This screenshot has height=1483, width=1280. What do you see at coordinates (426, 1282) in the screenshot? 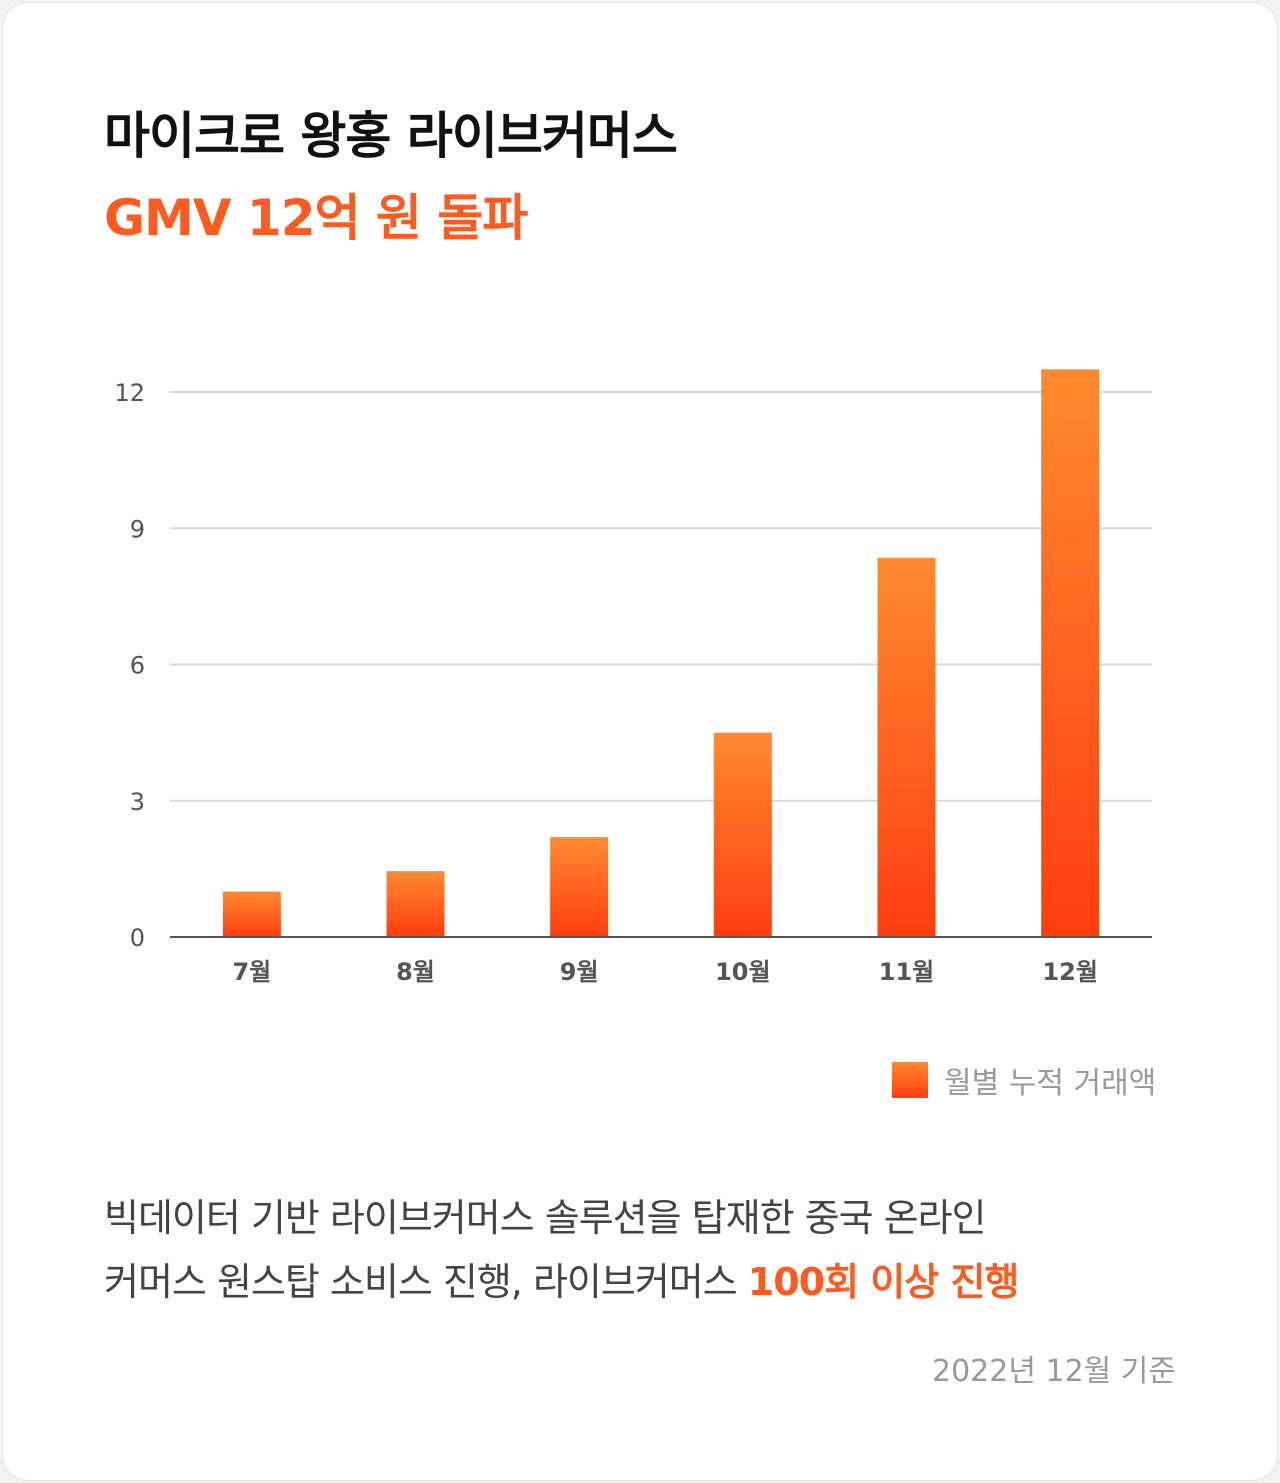
I see `description-line2: 커머스 원스탑 소비스 진행, 라이브커머스` at bounding box center [426, 1282].